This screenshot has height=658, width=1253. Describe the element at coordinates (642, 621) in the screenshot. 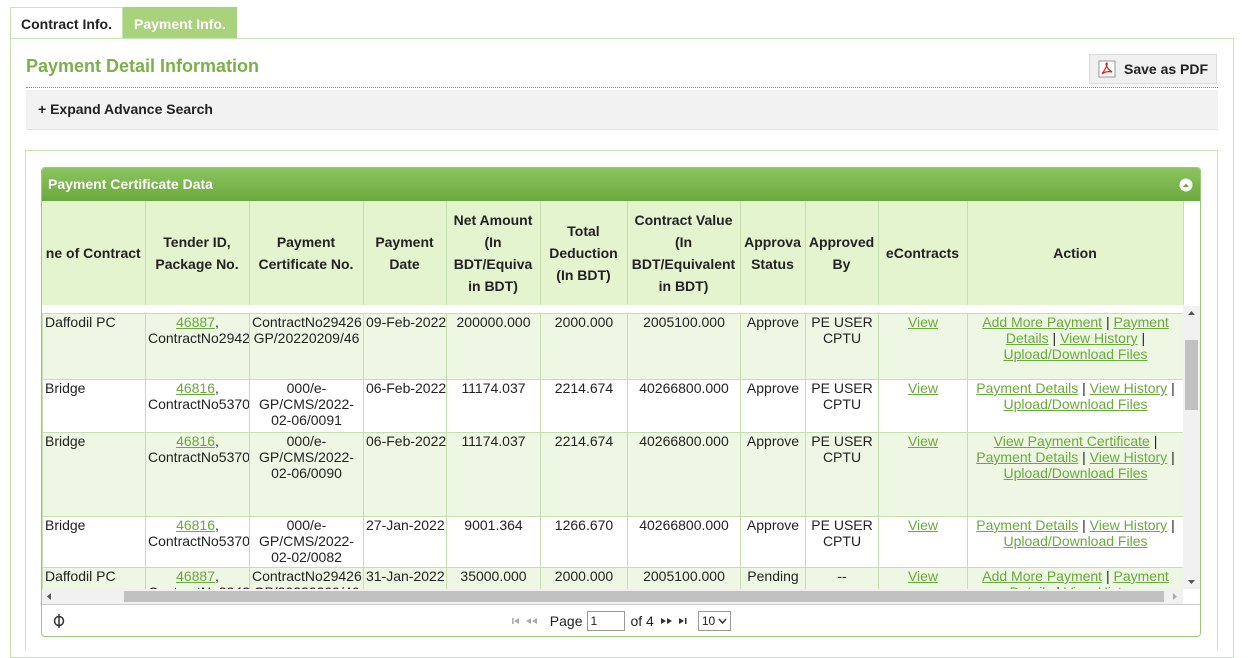

I see `of-label: of 4` at that location.